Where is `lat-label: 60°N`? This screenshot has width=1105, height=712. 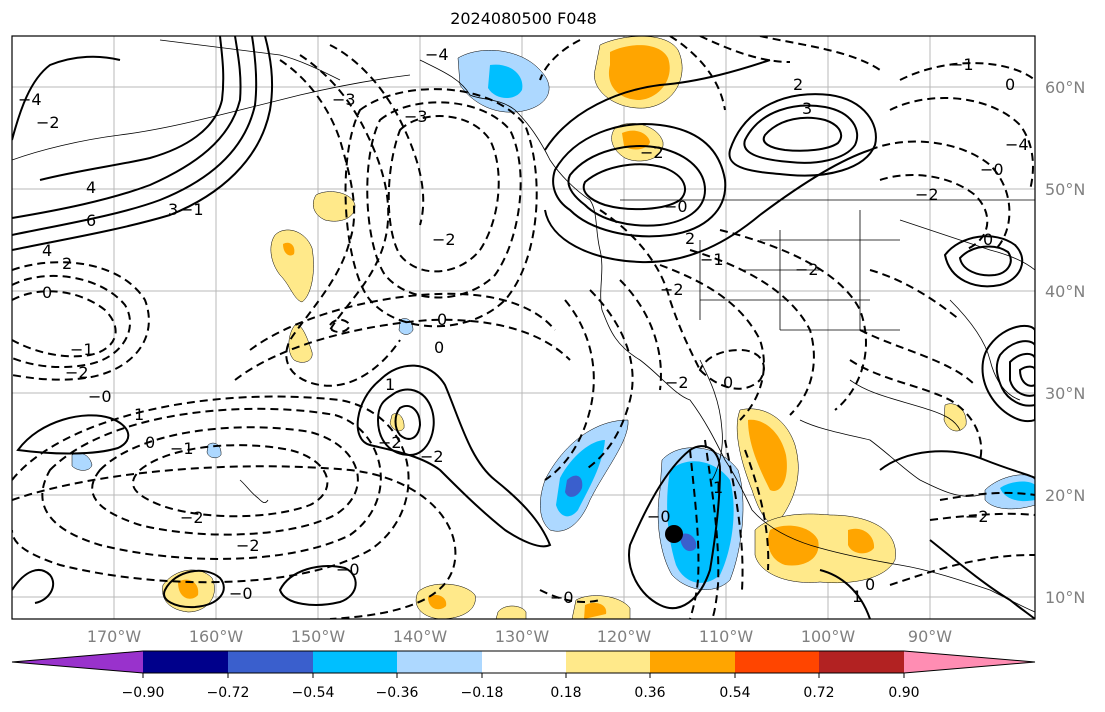
lat-label: 60°N is located at coordinates (1065, 87).